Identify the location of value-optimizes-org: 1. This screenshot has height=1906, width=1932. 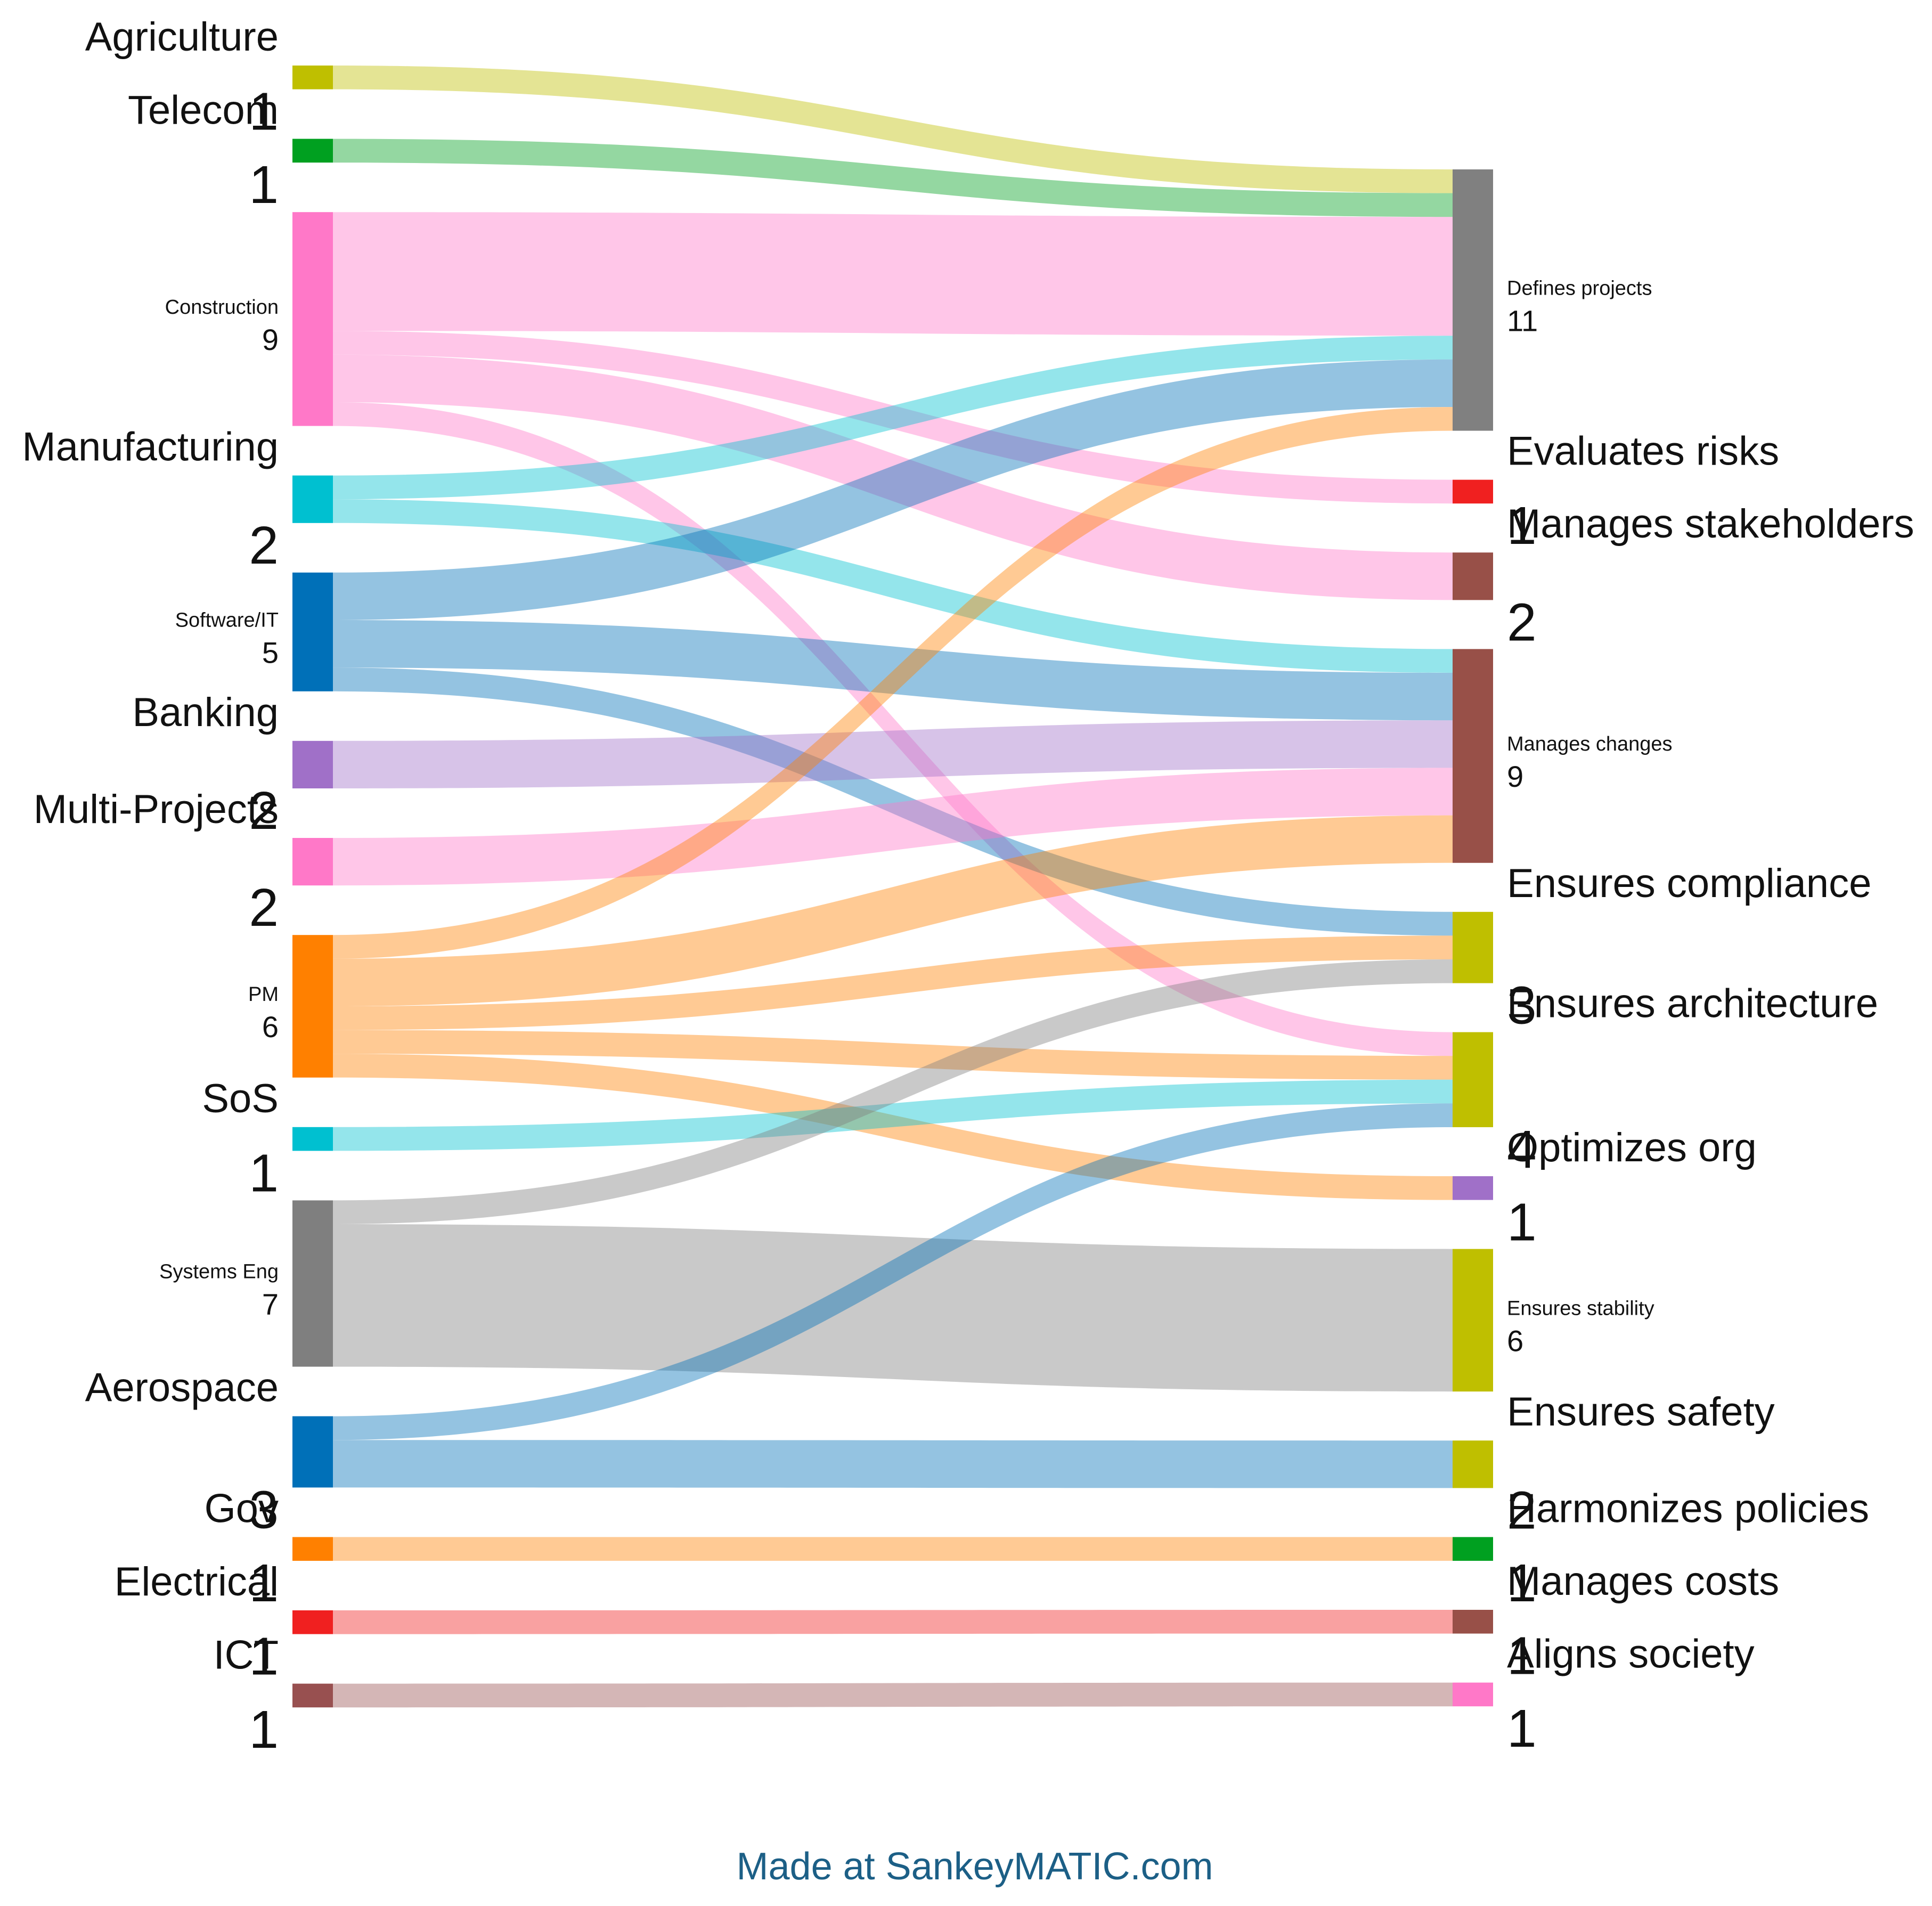
(1522, 1222).